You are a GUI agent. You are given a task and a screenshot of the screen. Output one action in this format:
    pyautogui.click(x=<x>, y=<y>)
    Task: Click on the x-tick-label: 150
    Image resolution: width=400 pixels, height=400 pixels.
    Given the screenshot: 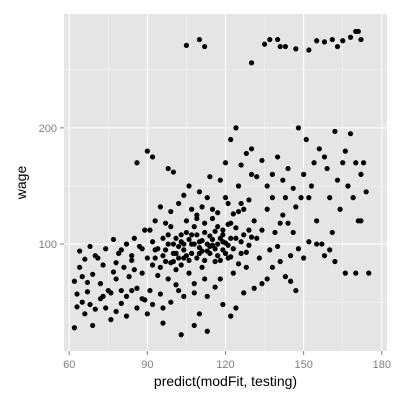 What is the action you would take?
    pyautogui.click(x=303, y=365)
    